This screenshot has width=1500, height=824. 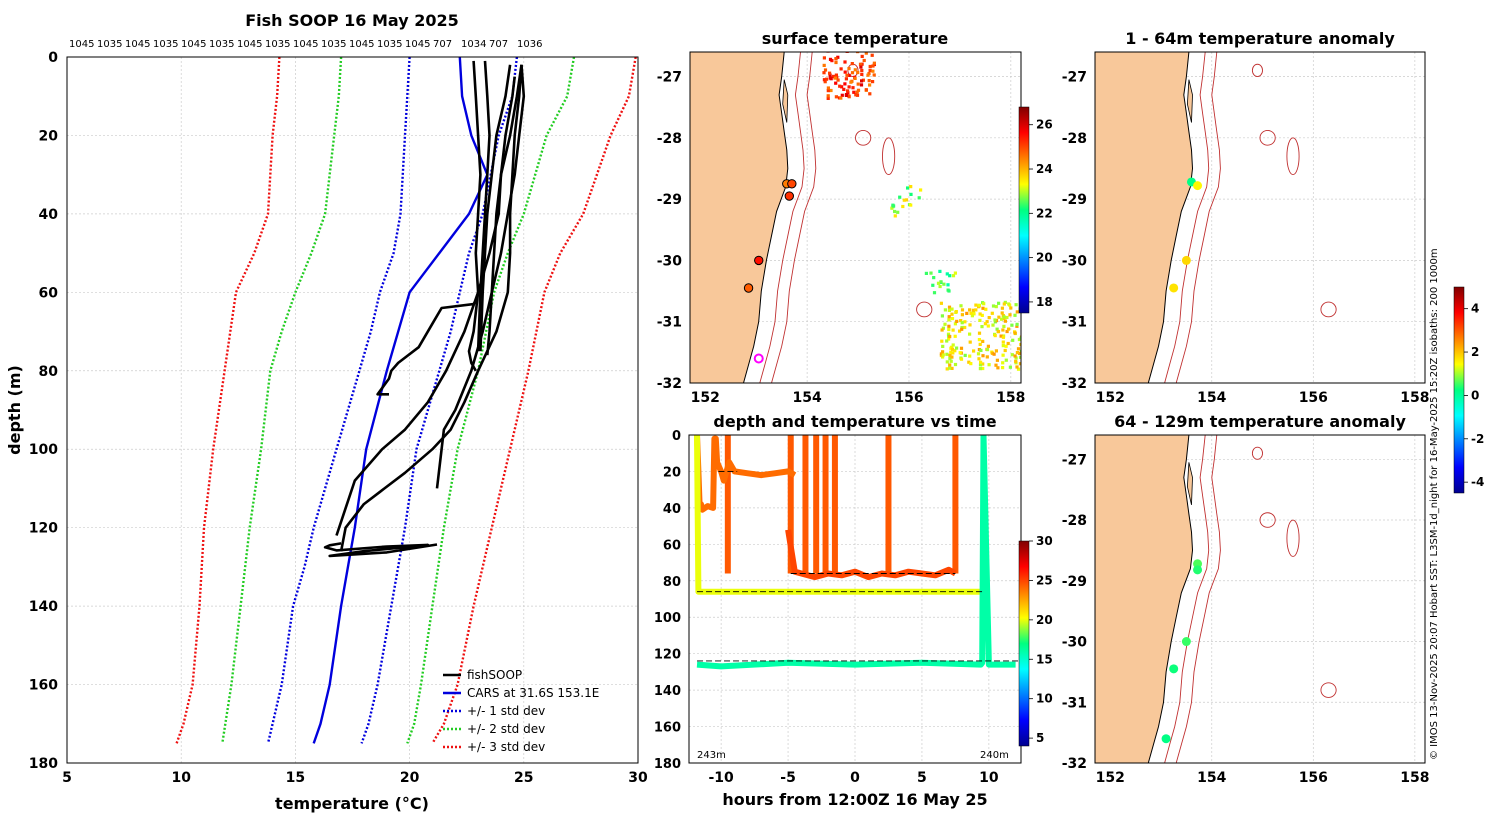 What do you see at coordinates (667, 691) in the screenshot?
I see `depth-time-ytick: 140` at bounding box center [667, 691].